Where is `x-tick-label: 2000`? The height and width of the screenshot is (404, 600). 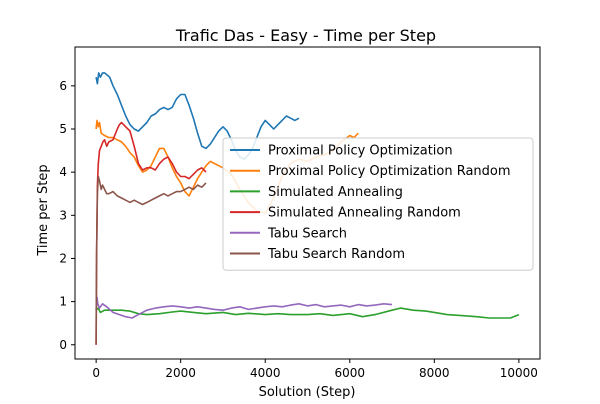
x-tick-label: 2000 is located at coordinates (180, 373).